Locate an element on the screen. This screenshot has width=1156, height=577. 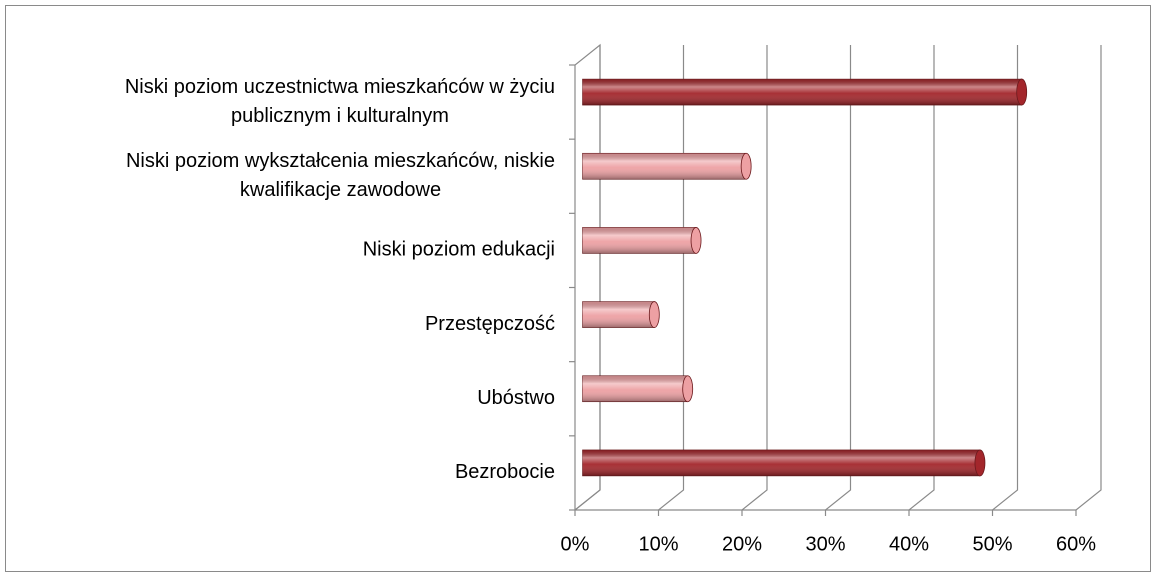
y-tick-label: kwalifikacje zawodowe is located at coordinates (340, 190).